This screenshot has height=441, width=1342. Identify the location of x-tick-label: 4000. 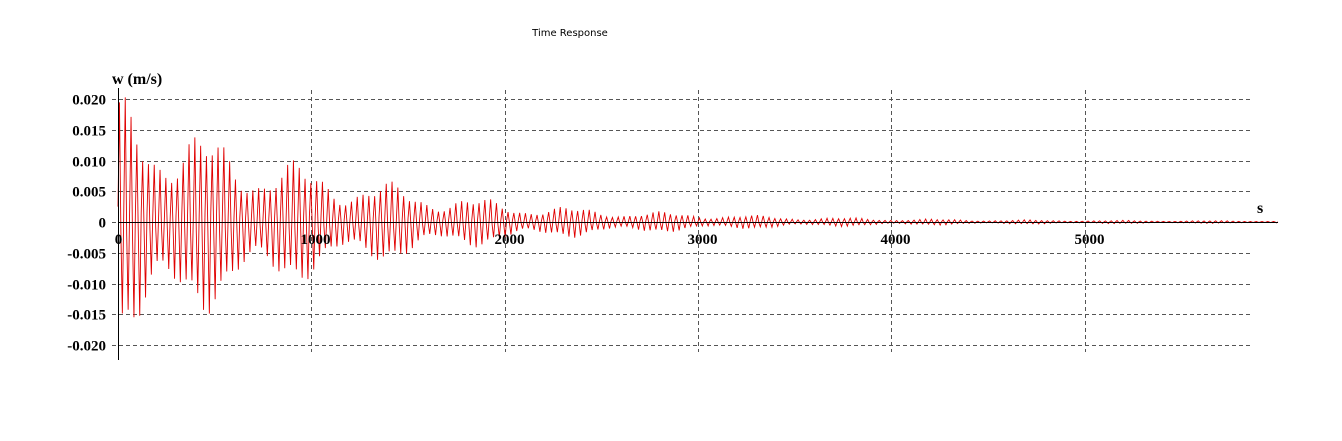
(896, 240).